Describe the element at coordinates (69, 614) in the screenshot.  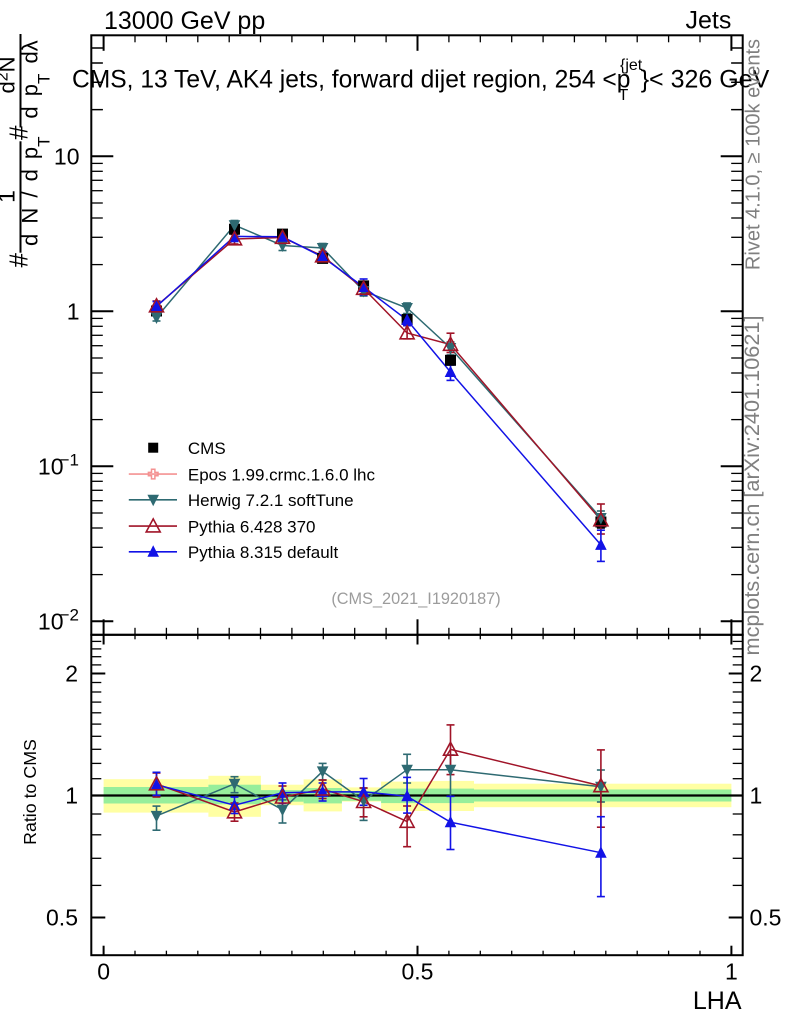
I see `svg-text: −2` at that location.